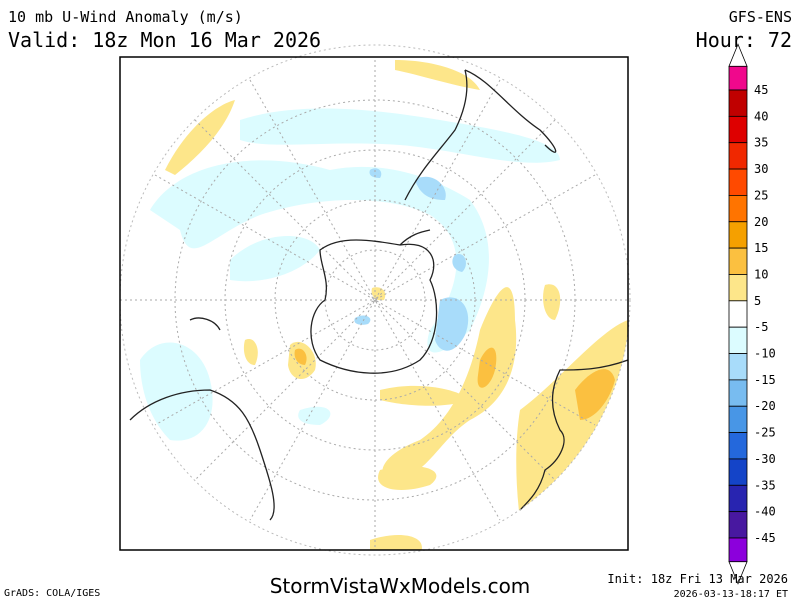  Describe the element at coordinates (697, 579) in the screenshot. I see `init-time: Init: 18z Fri 13 Mar 2026` at that location.